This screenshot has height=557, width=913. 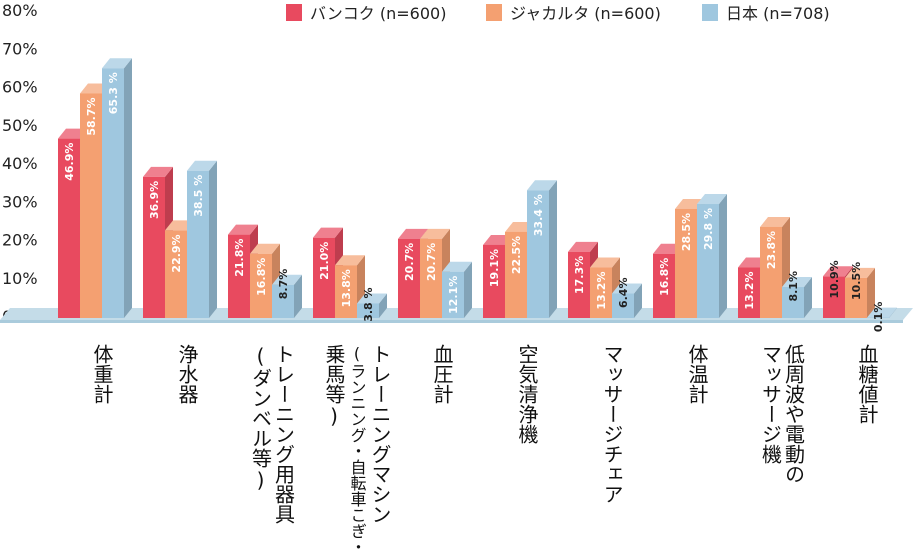 I want to click on category-label: 空気清浄機, so click(x=527, y=394).